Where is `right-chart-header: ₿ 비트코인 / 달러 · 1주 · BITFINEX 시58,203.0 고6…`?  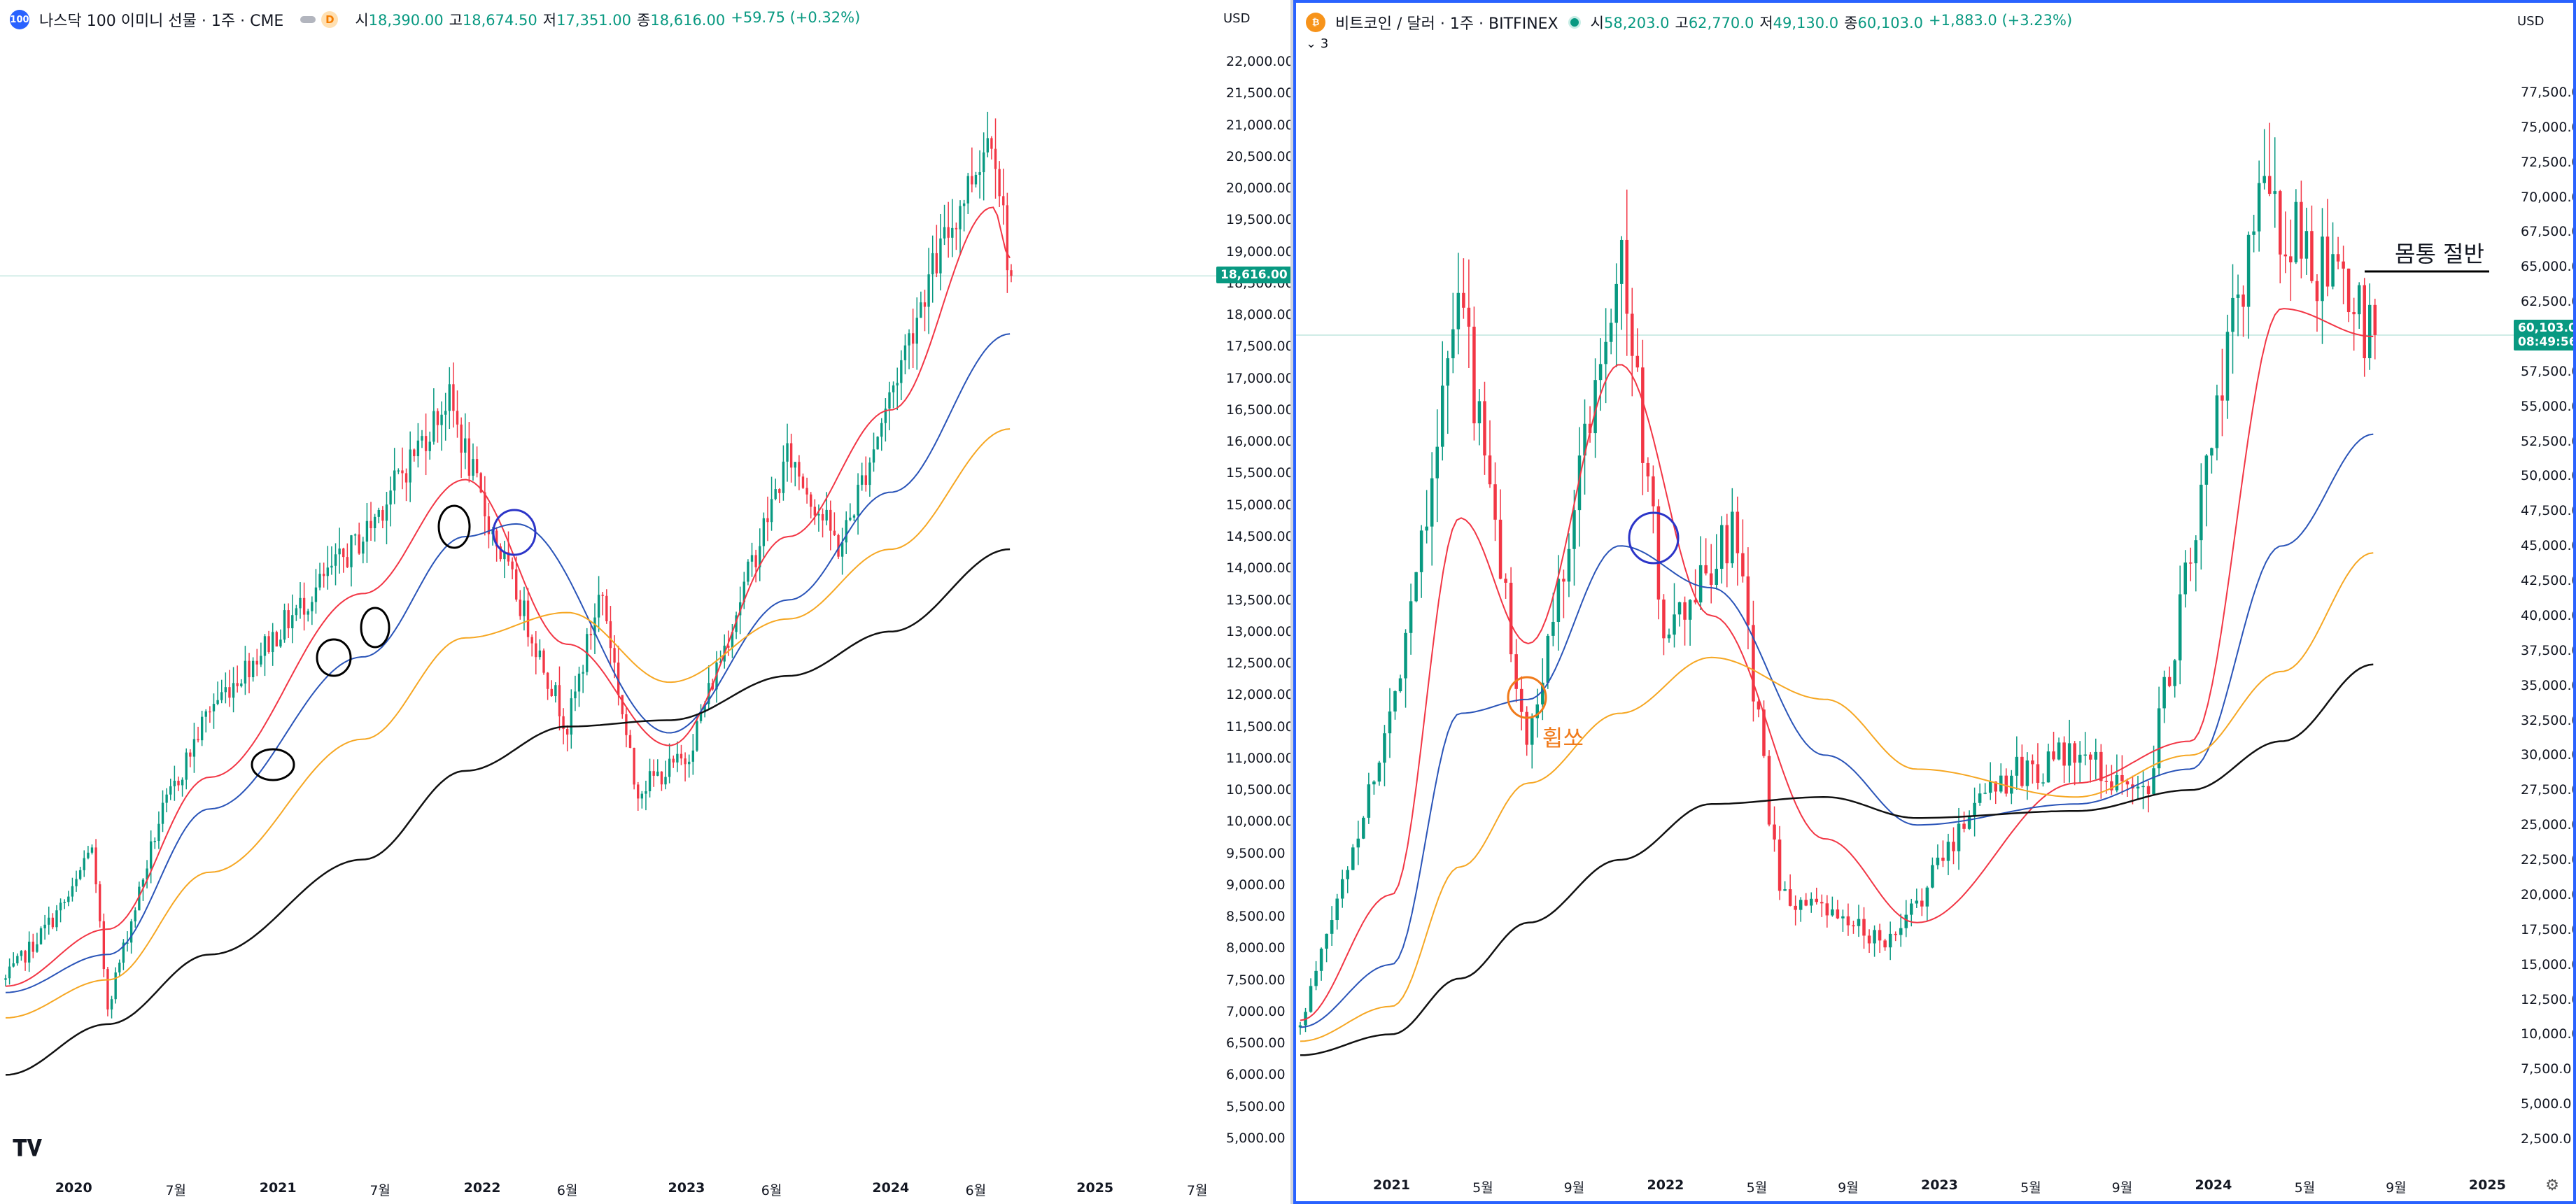
right-chart-header: ₿ 비트코인 / 달러 · 1주 · BITFINEX 시58,203.0 고6… is located at coordinates (1689, 22).